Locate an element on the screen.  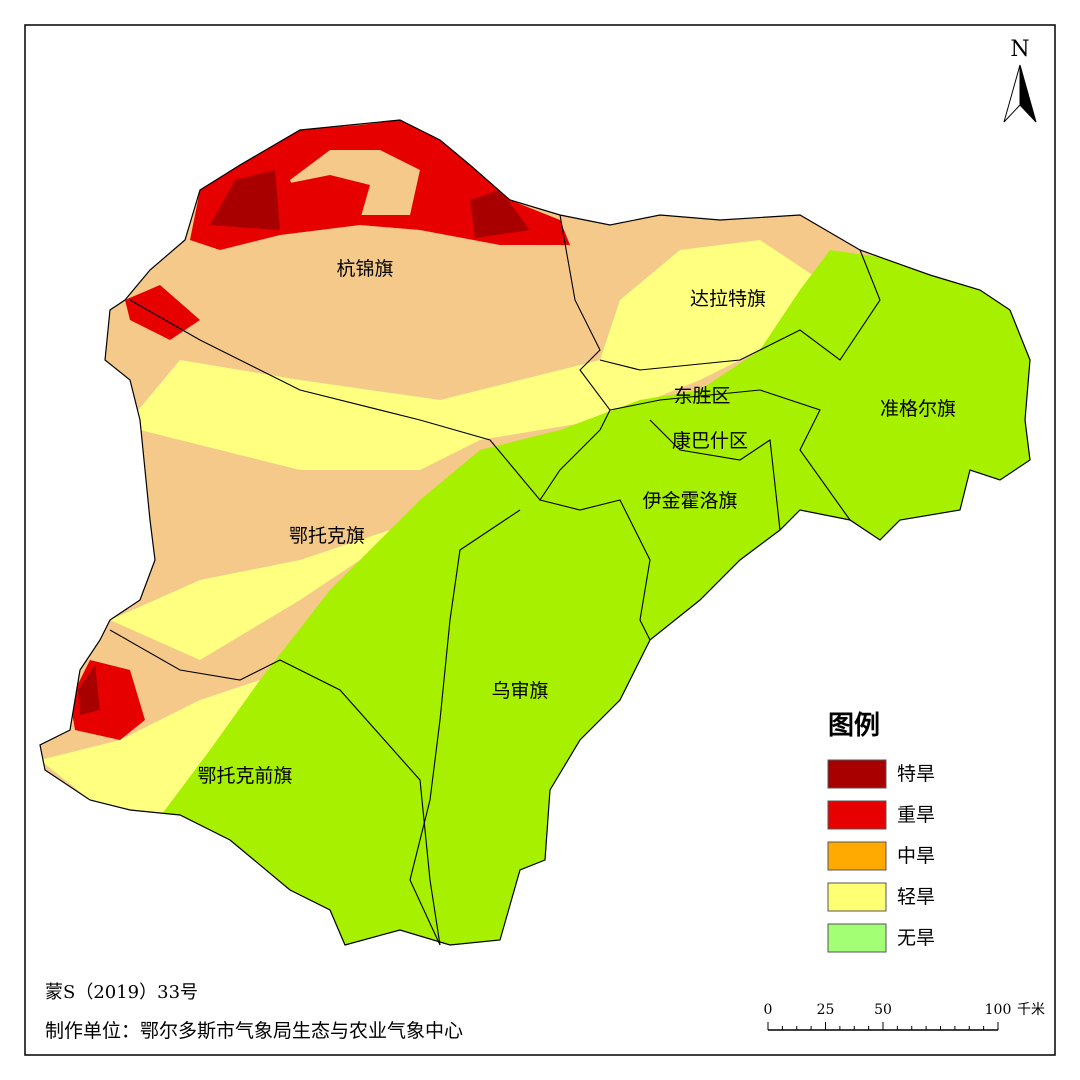
region-label: 达拉特旗 is located at coordinates (728, 299).